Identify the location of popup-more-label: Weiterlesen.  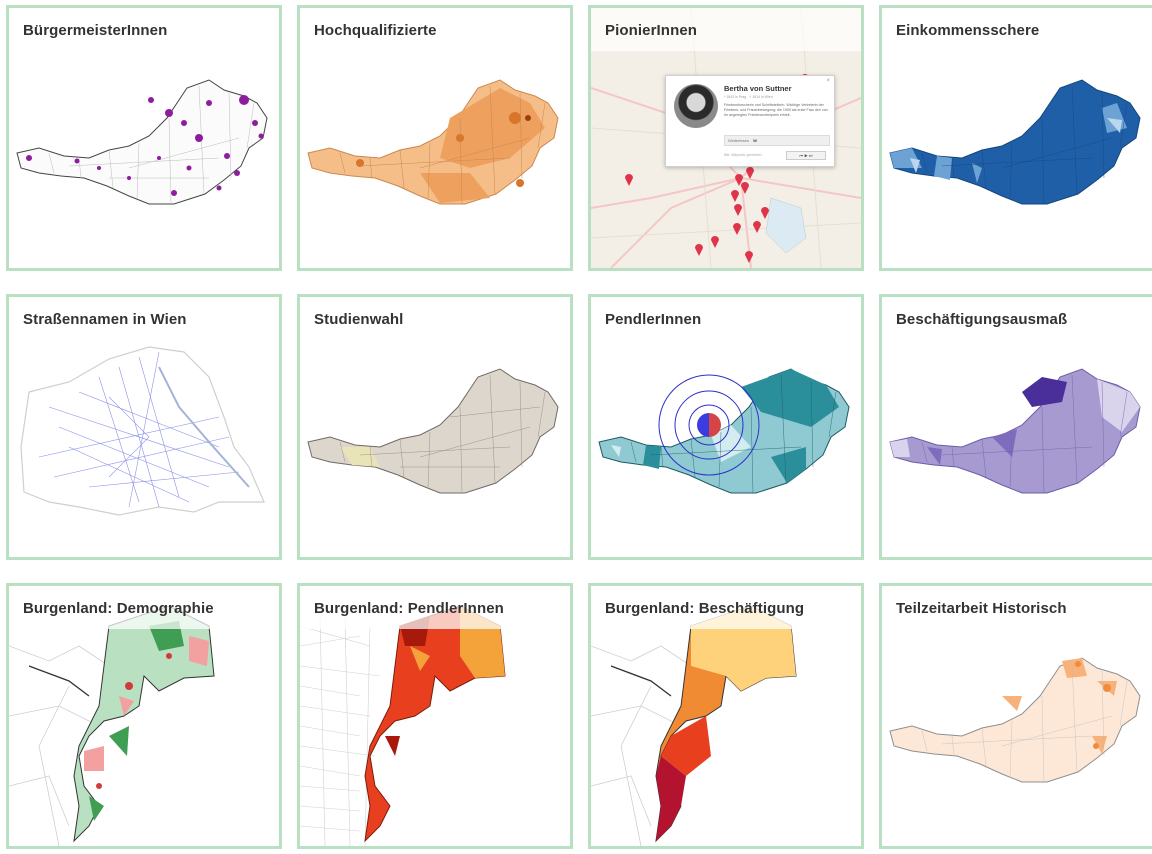
(739, 140).